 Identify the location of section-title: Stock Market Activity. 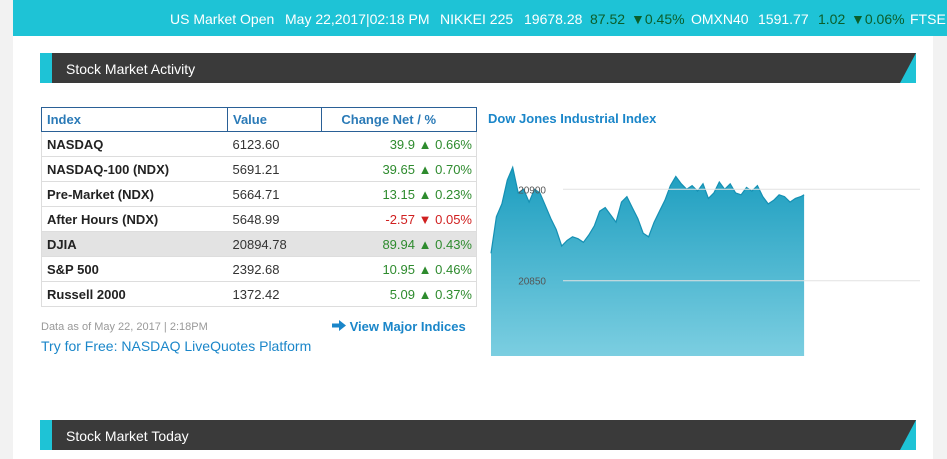
(131, 69).